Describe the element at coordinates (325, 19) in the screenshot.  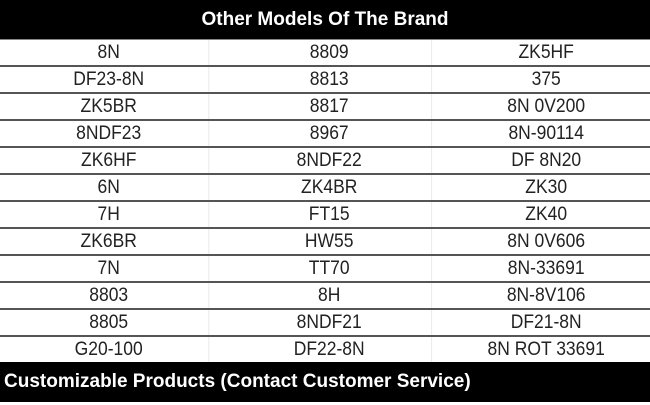
I see `table-title: Other Models Of The Brand` at that location.